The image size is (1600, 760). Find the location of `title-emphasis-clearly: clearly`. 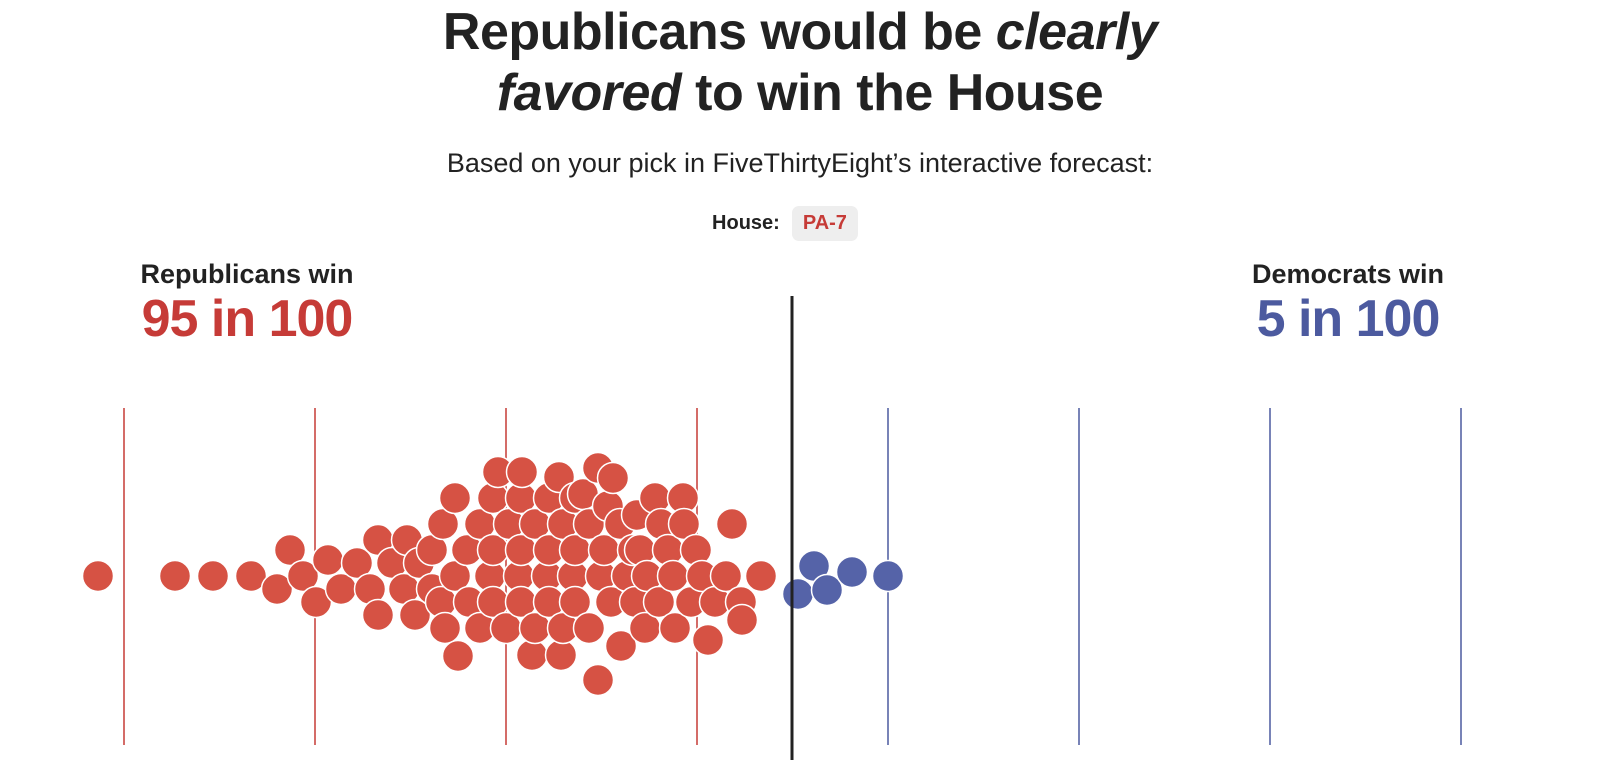

title-emphasis-clearly: clearly is located at coordinates (1076, 32).